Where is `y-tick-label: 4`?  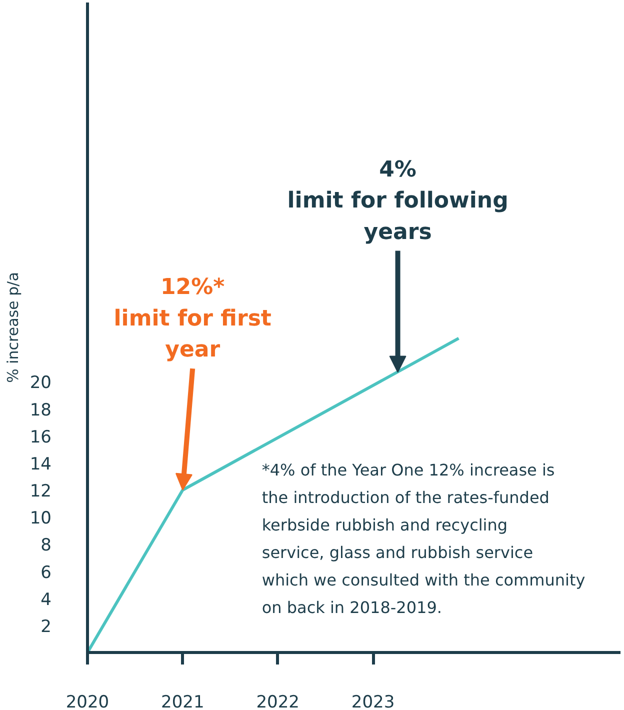
y-tick-label: 4 is located at coordinates (46, 600).